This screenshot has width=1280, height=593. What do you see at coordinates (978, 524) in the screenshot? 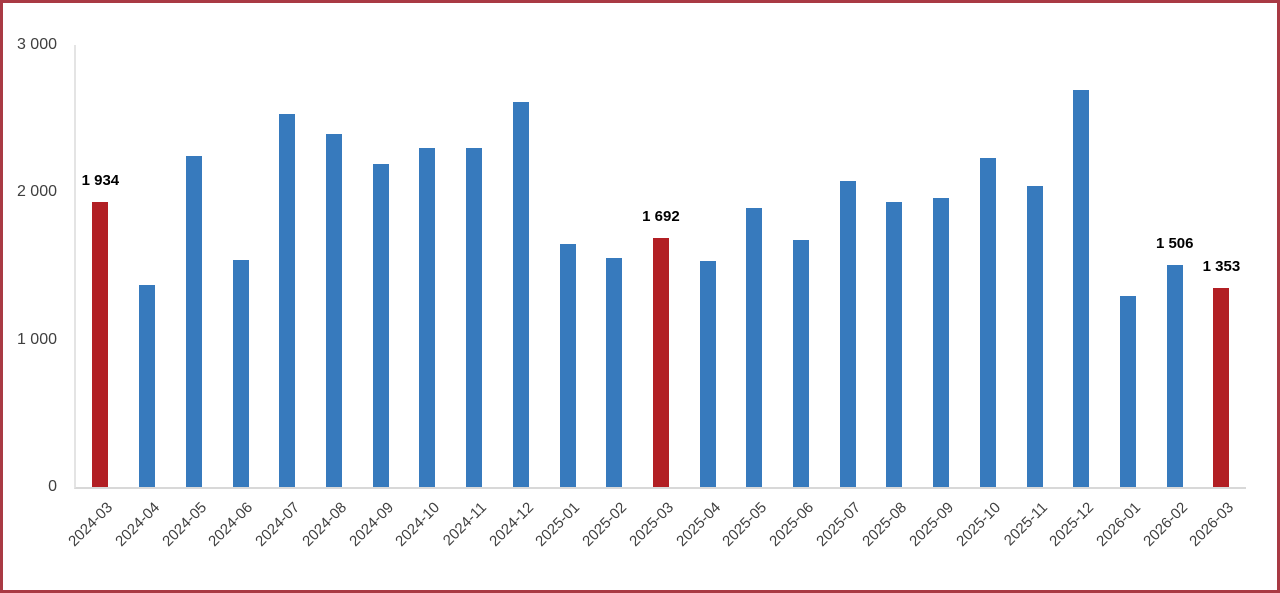
I see `x-axis-tick-2025-10: 2025-10` at bounding box center [978, 524].